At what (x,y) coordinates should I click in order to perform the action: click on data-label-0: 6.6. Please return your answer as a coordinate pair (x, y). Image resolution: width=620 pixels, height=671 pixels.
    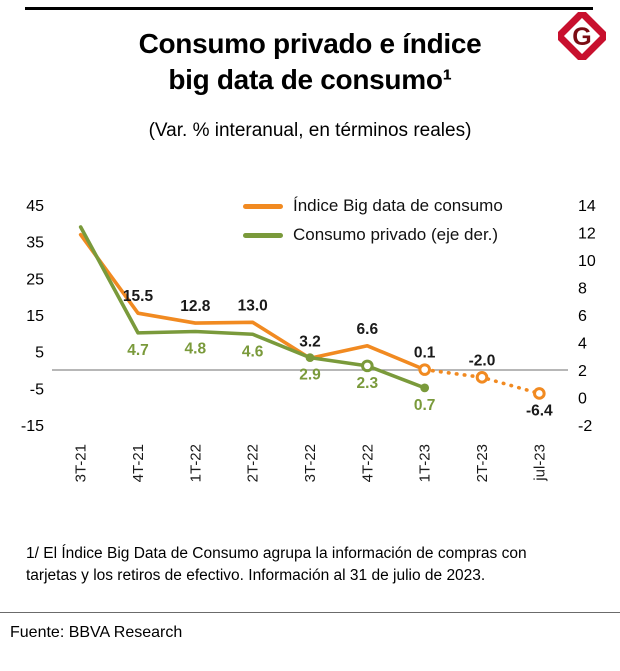
    Looking at the image, I should click on (368, 329).